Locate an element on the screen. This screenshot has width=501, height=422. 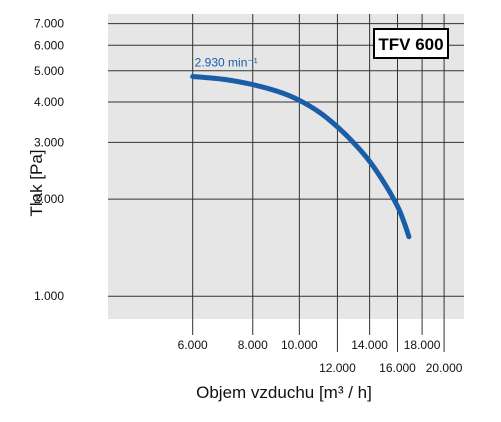
y-tick-label: 6.000 is located at coordinates (49, 45).